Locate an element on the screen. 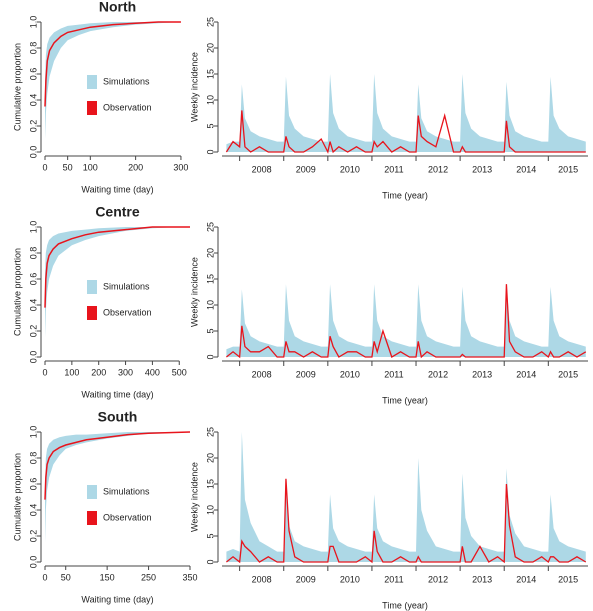  x-tick-label: 350 is located at coordinates (189, 577).